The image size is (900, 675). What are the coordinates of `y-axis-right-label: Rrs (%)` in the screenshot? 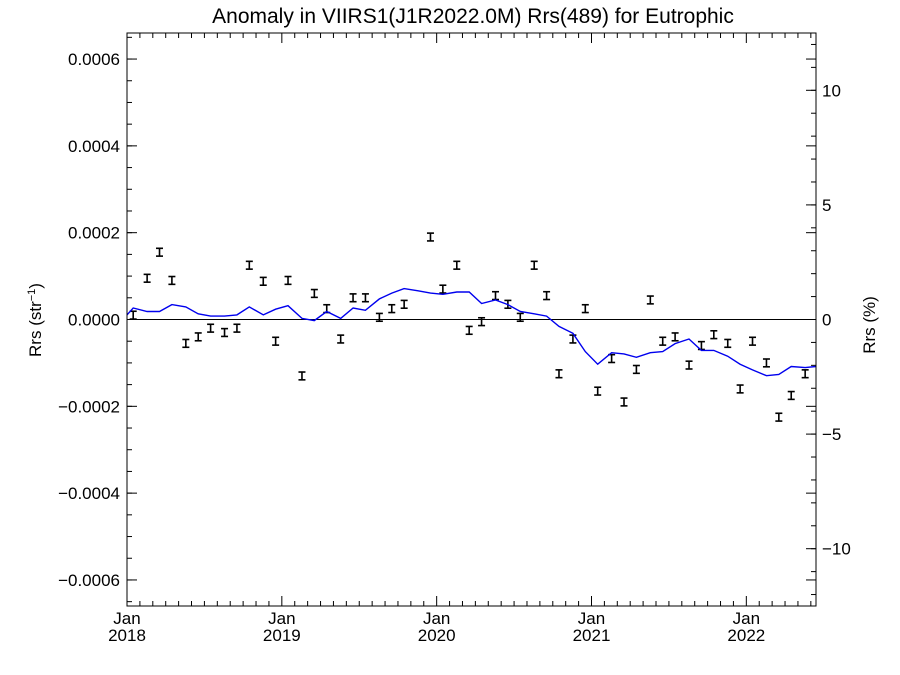 It's located at (869, 325).